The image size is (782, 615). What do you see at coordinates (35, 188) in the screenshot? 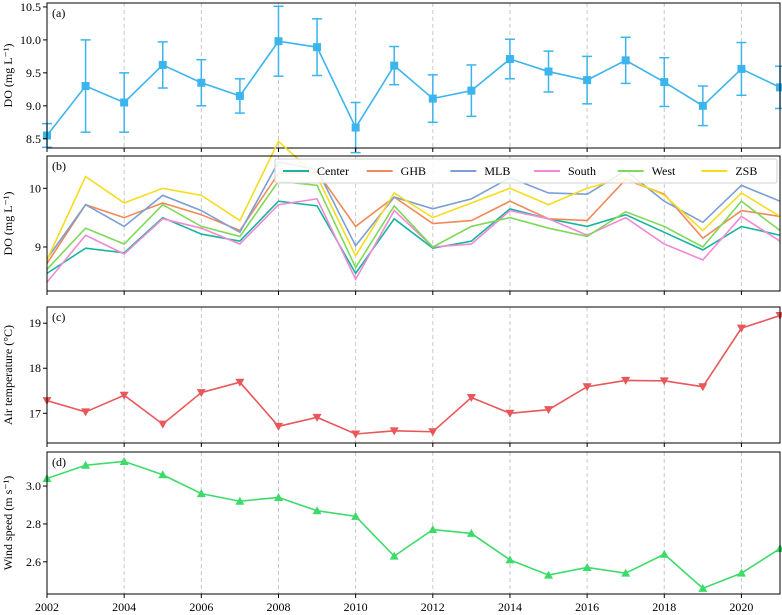
I see `y-tick-label: 10` at bounding box center [35, 188].